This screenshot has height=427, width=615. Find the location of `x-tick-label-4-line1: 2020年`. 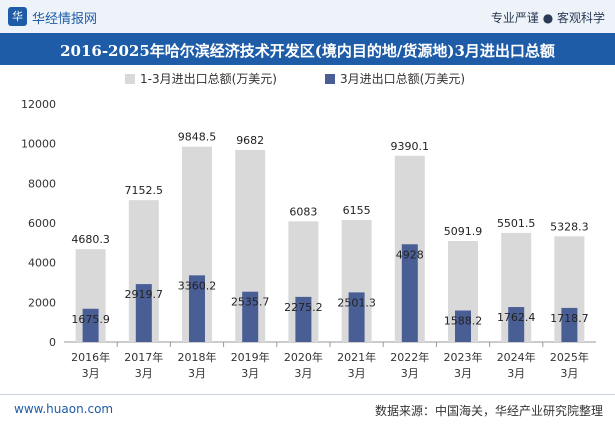

x-tick-label-4-line1: 2020年 is located at coordinates (303, 357).